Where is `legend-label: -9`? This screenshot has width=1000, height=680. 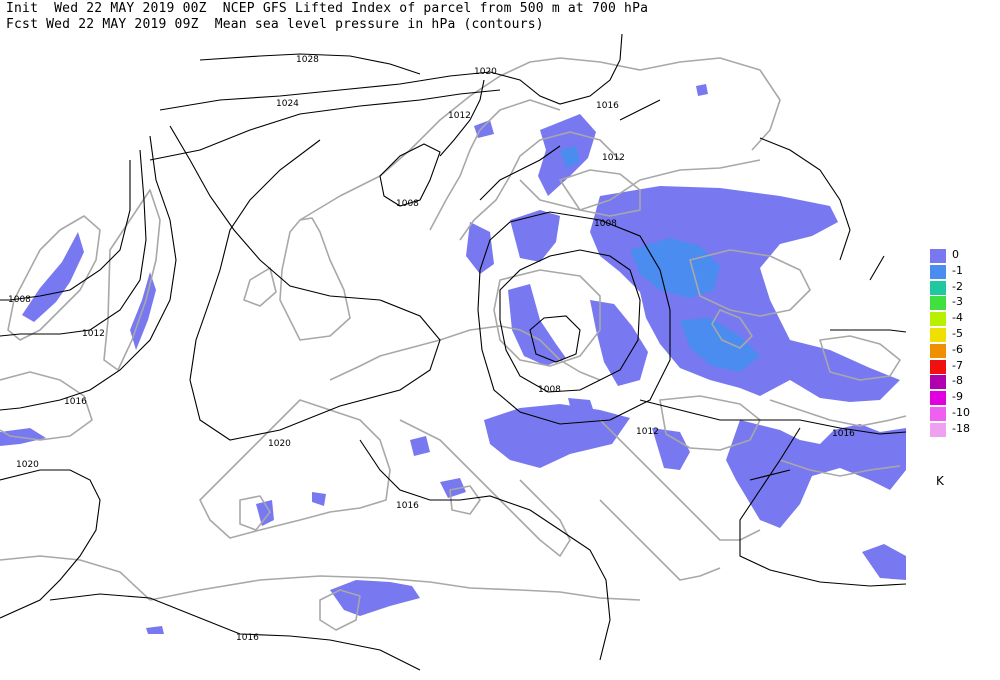
legend-label: -9 is located at coordinates (957, 397).